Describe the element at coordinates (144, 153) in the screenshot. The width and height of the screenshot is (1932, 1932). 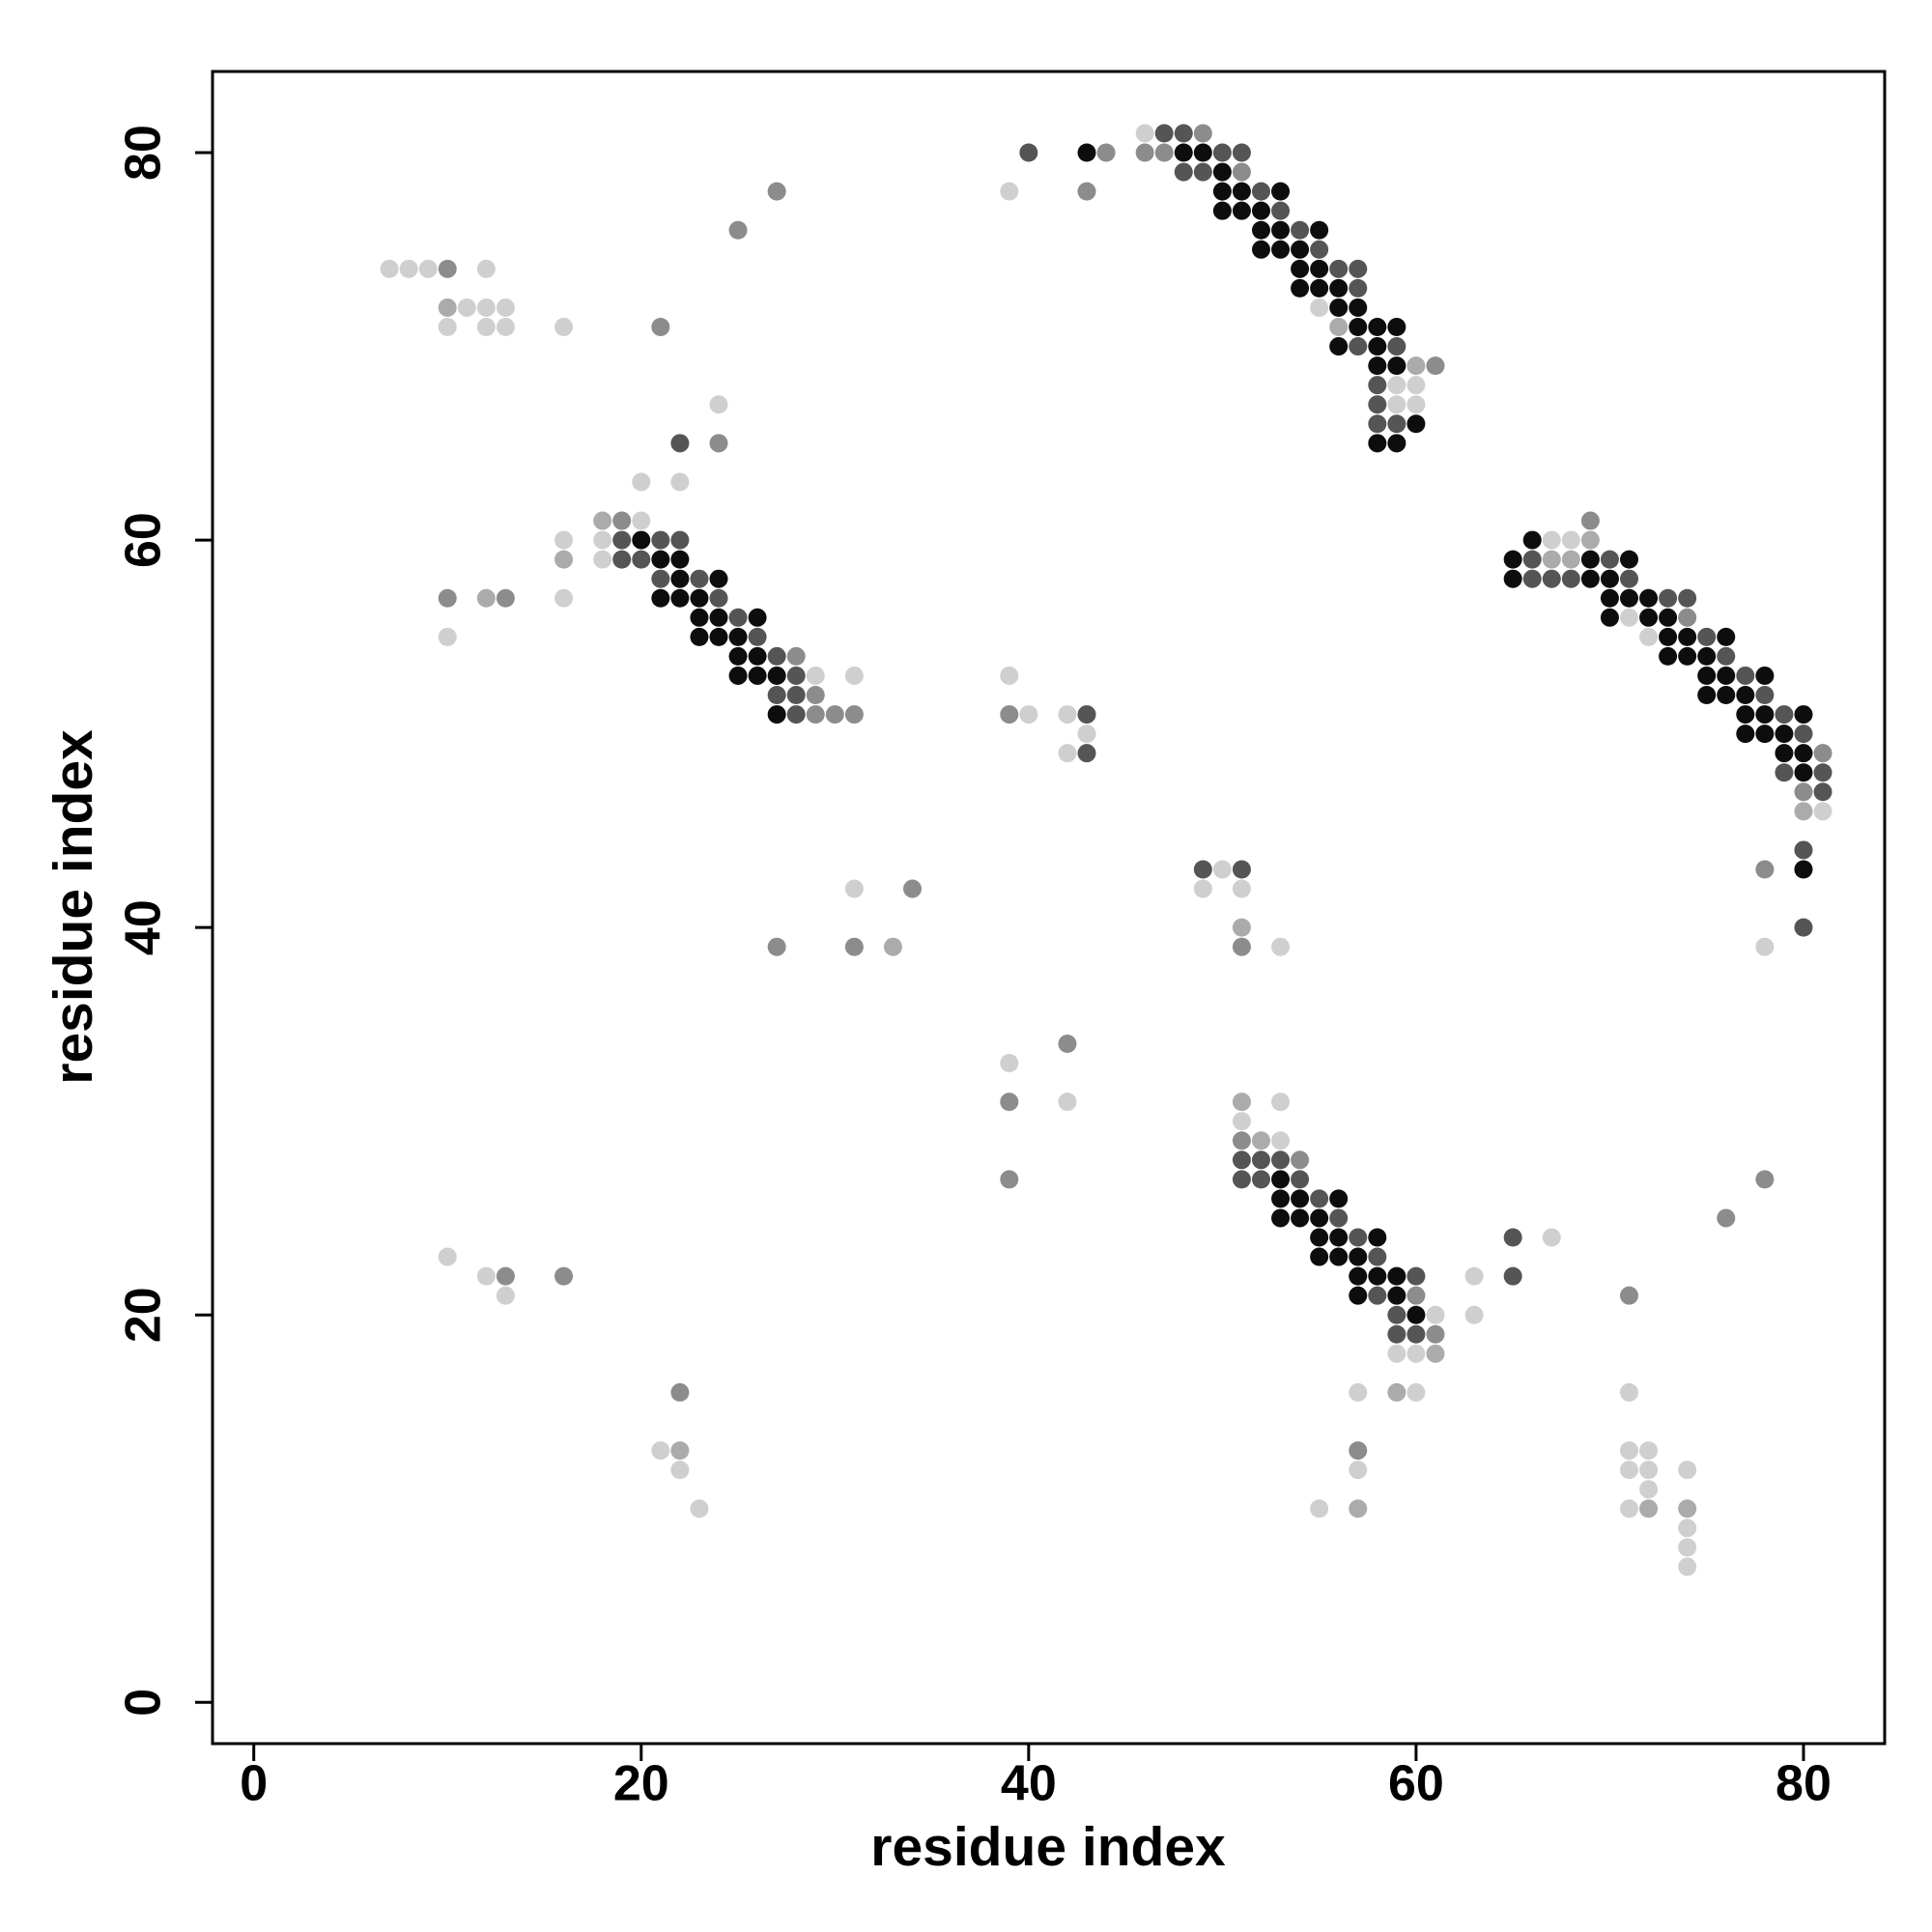
I see `y-tick-label: 80` at that location.